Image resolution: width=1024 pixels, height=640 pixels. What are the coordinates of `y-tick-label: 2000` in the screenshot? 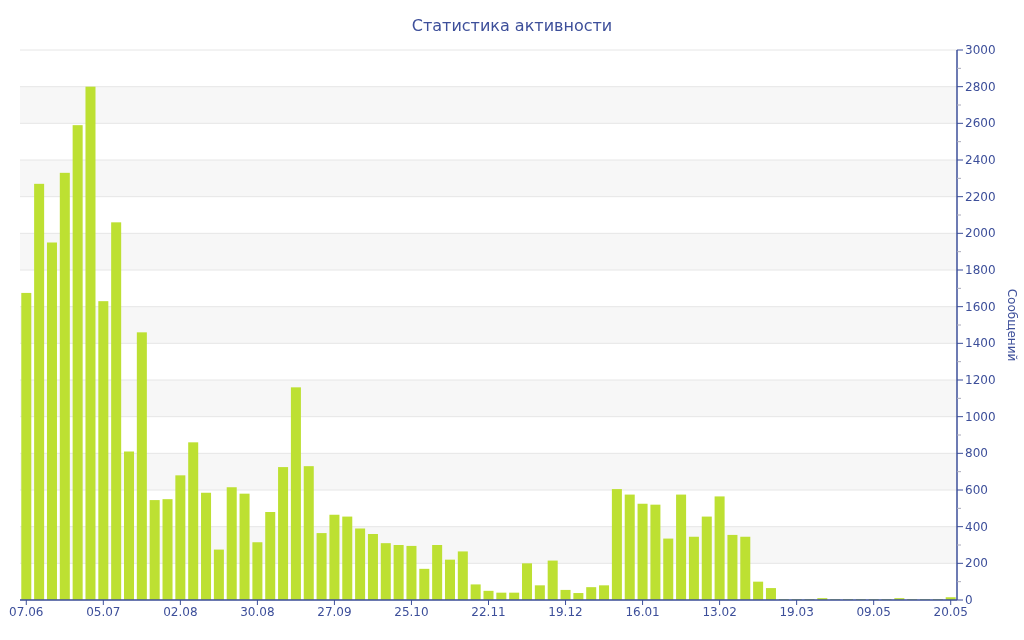 It's located at (980, 233).